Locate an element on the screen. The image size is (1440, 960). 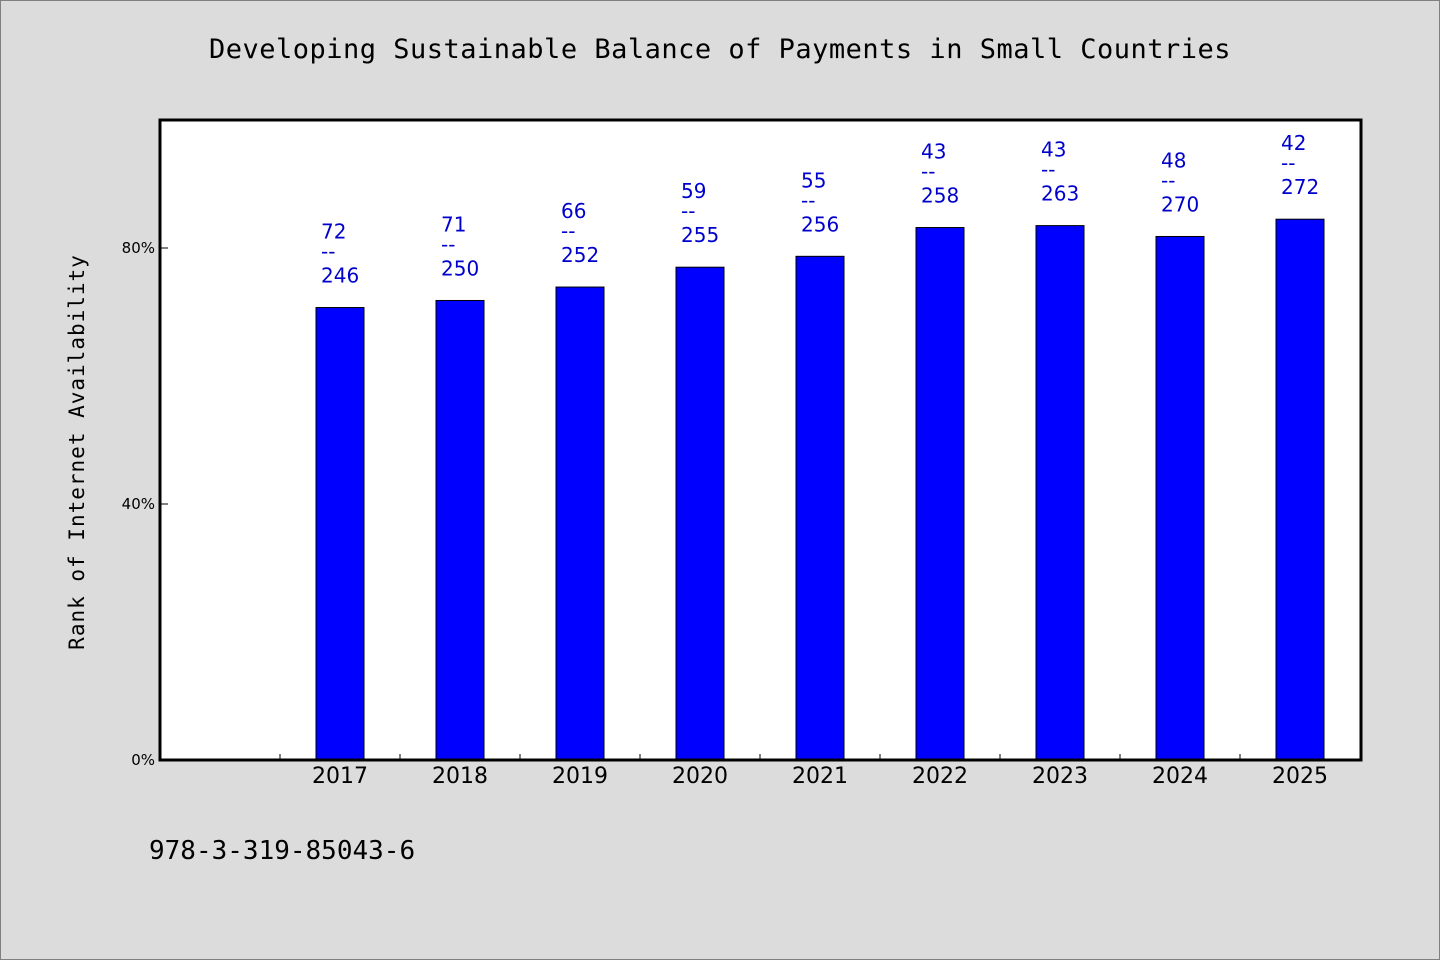
data-label-bottom-2022: 258 is located at coordinates (940, 196).